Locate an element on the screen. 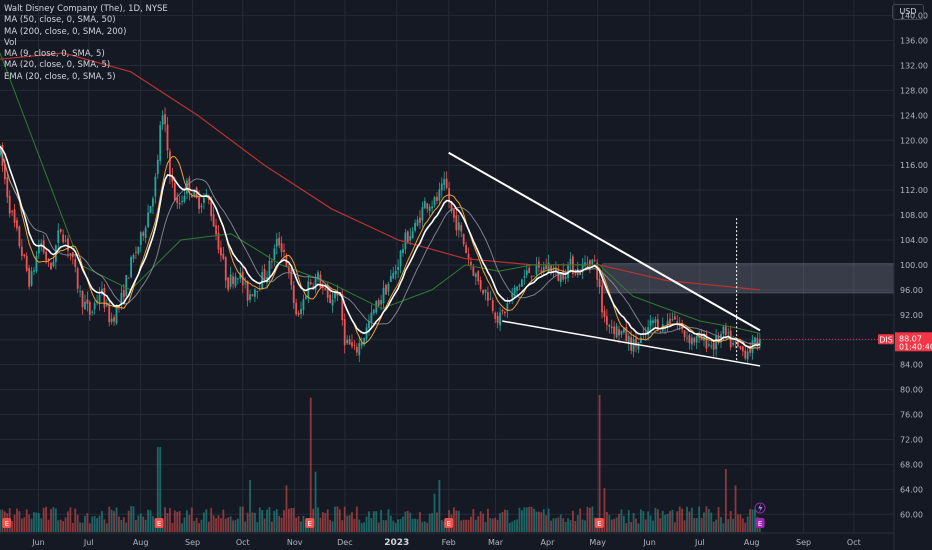 Image resolution: width=932 pixels, height=550 pixels. legend-ema-20: EMA (20, close, 0, SMA, 5) is located at coordinates (60, 76).